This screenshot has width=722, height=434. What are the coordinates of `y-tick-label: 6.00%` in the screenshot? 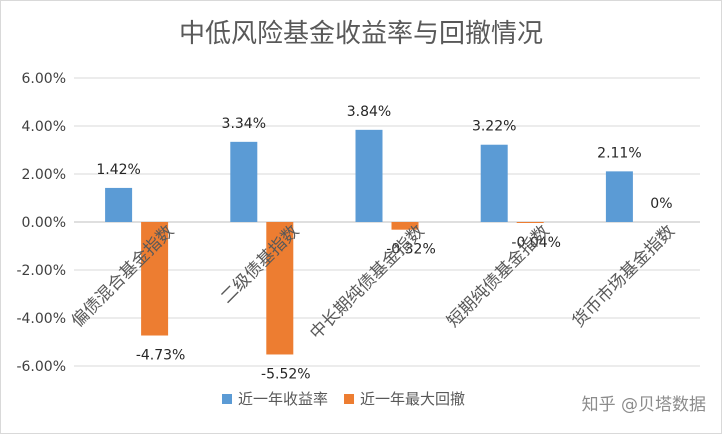 It's located at (44, 79).